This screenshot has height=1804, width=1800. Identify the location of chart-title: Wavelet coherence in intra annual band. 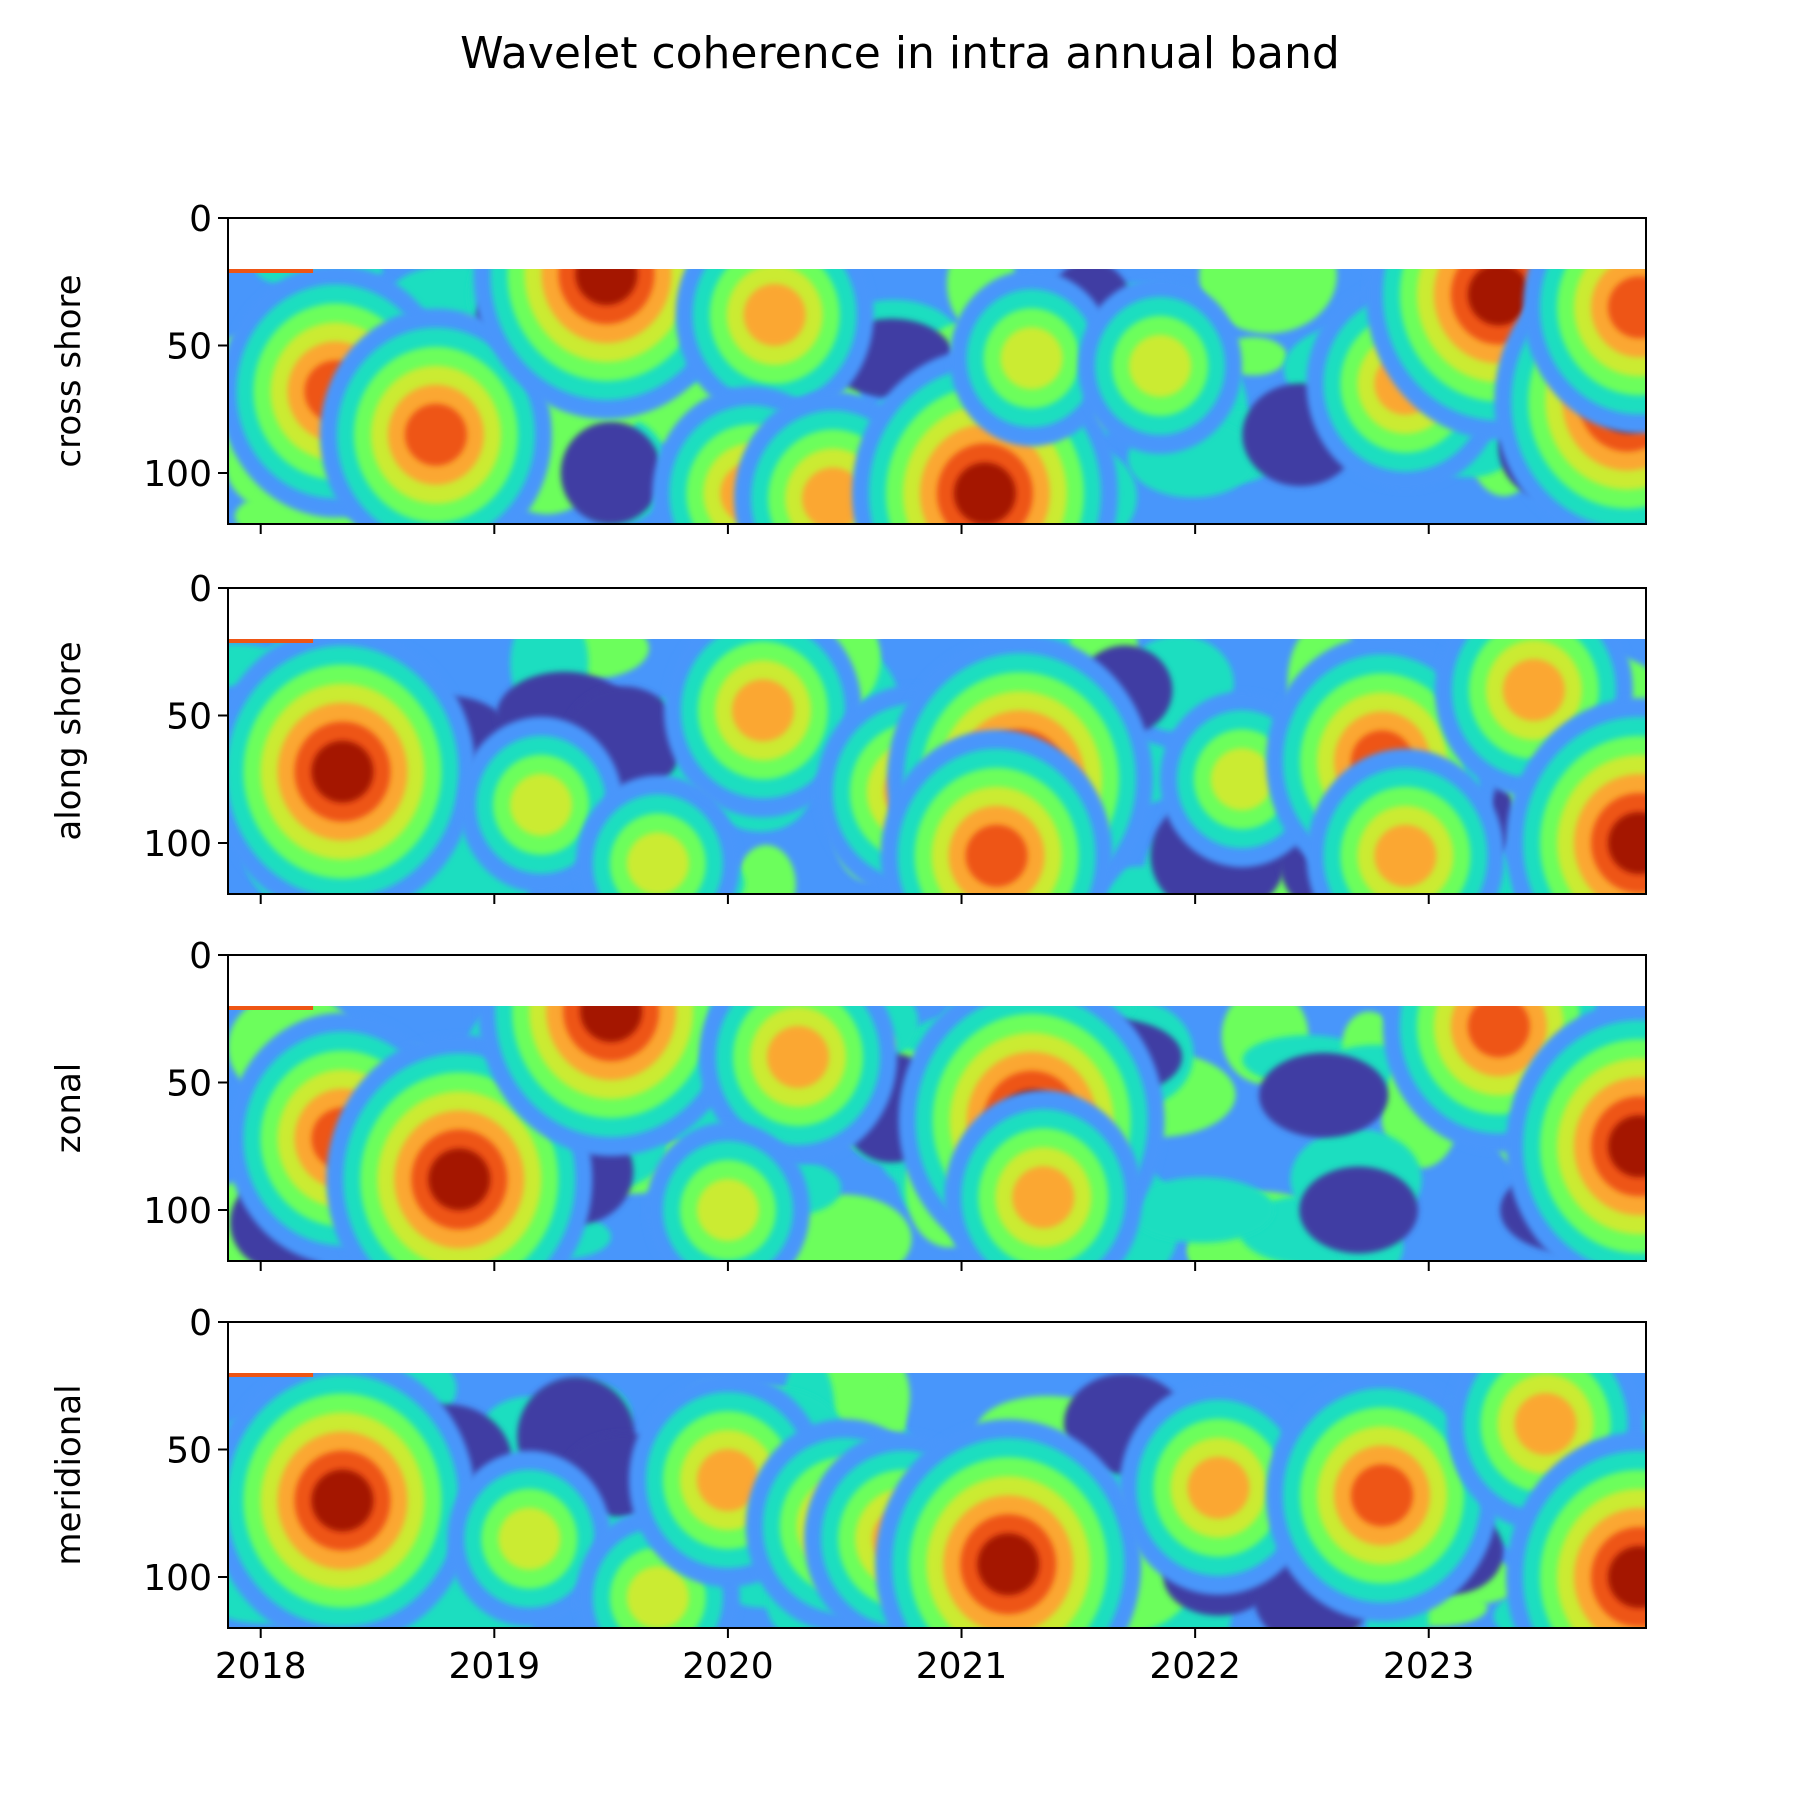
(900, 53).